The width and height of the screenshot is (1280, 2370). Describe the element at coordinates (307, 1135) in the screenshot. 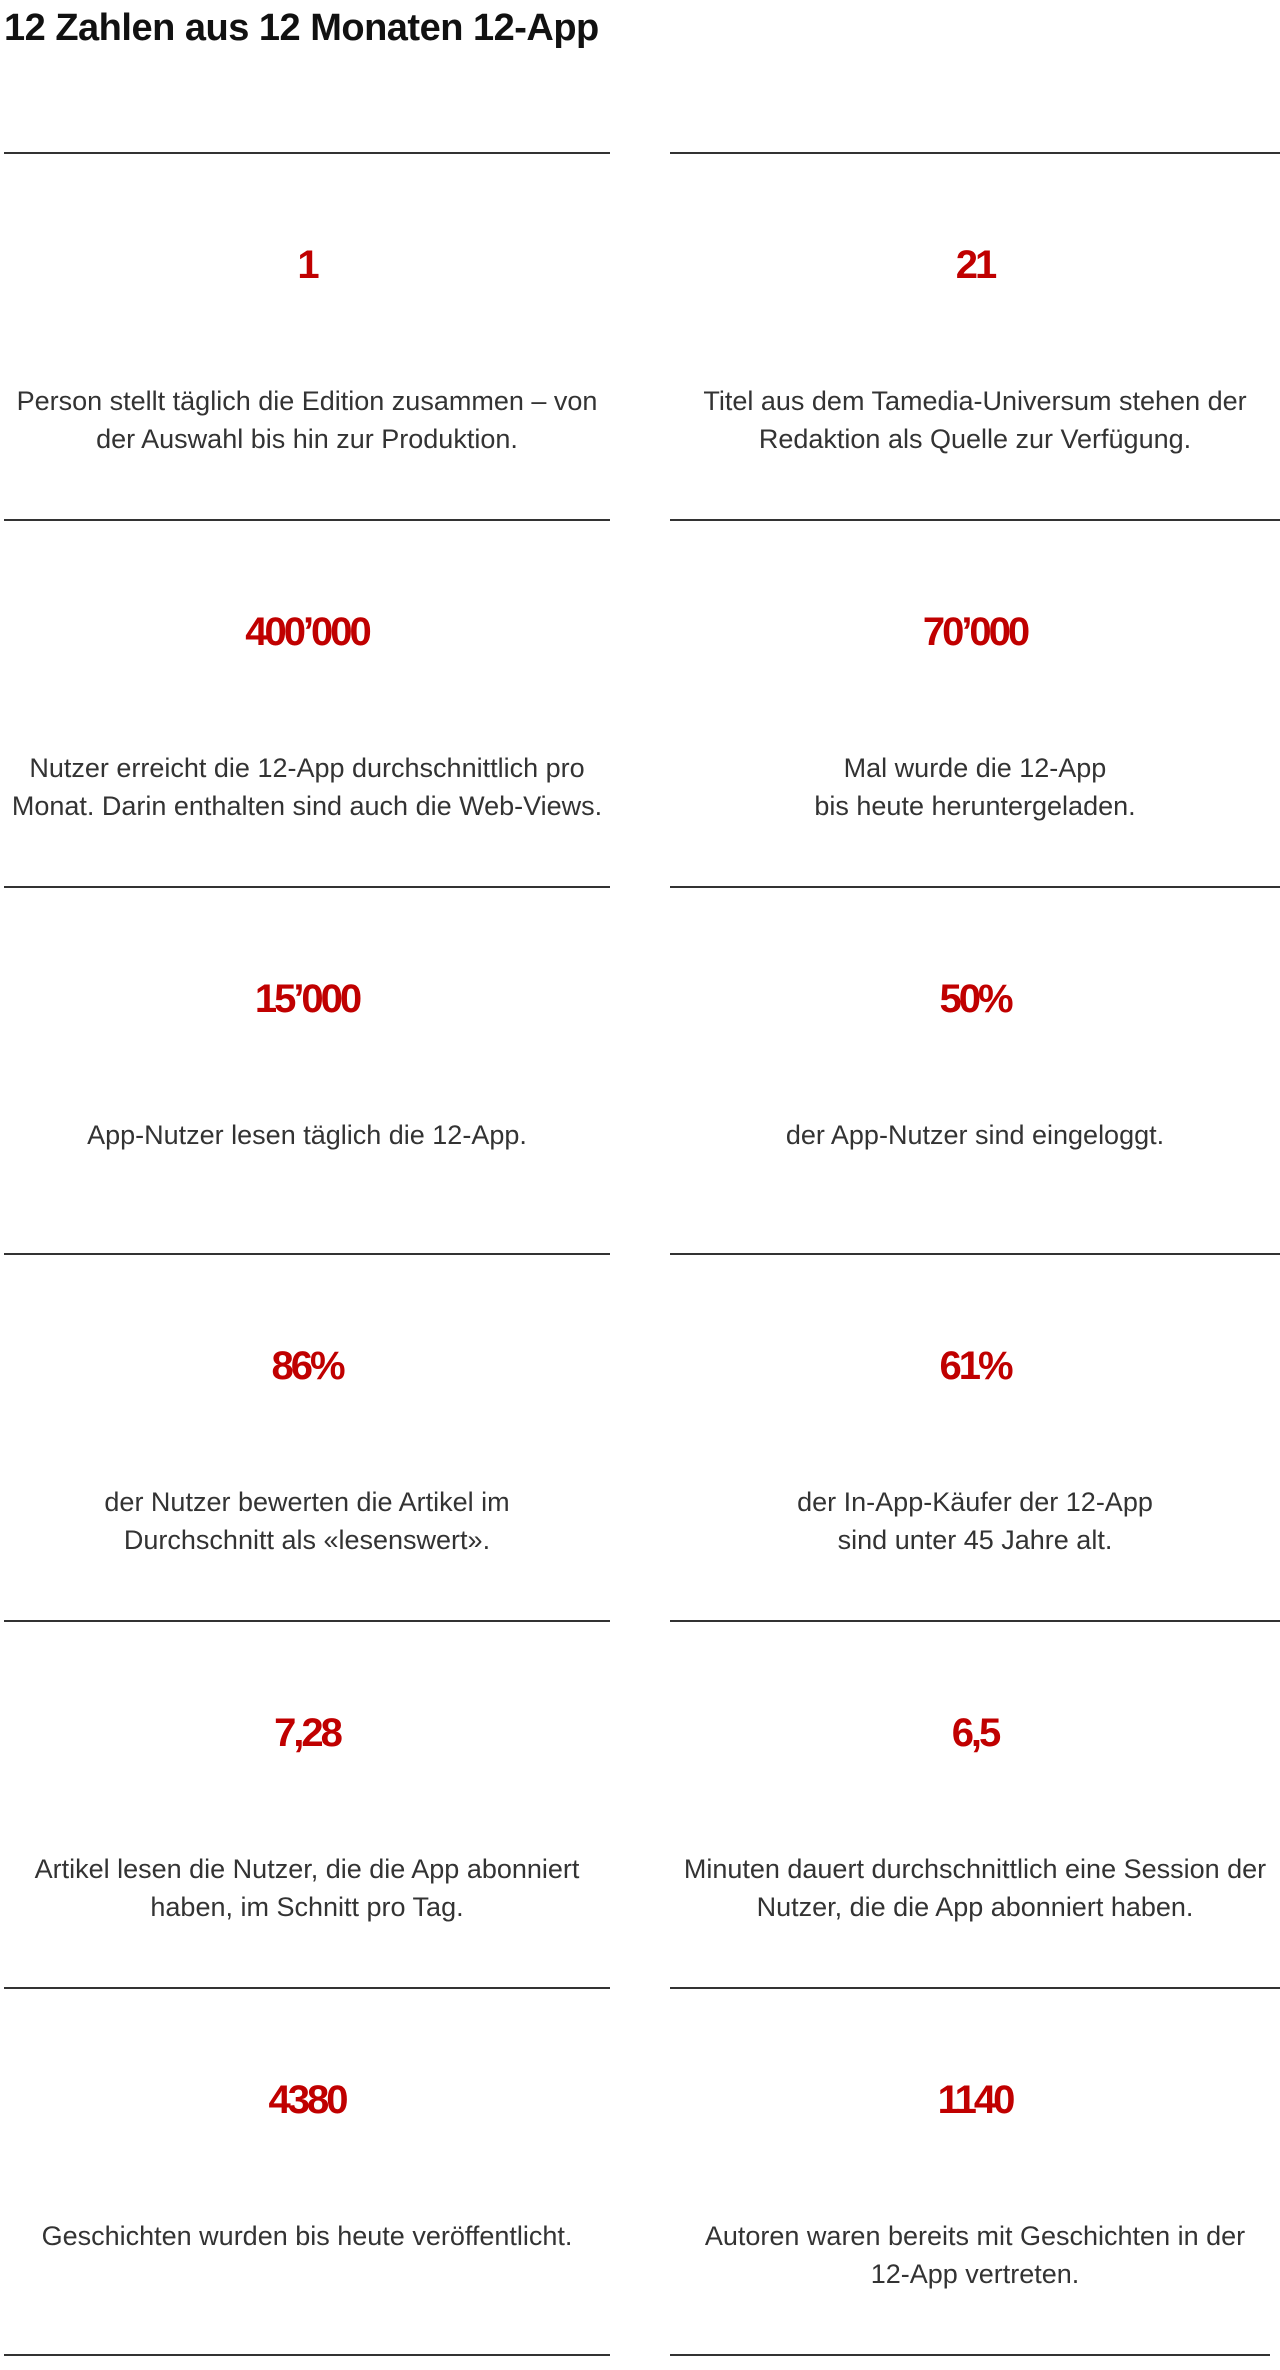

I see `stat-description: App-Nutzer lesen täglich die 12-App.` at that location.